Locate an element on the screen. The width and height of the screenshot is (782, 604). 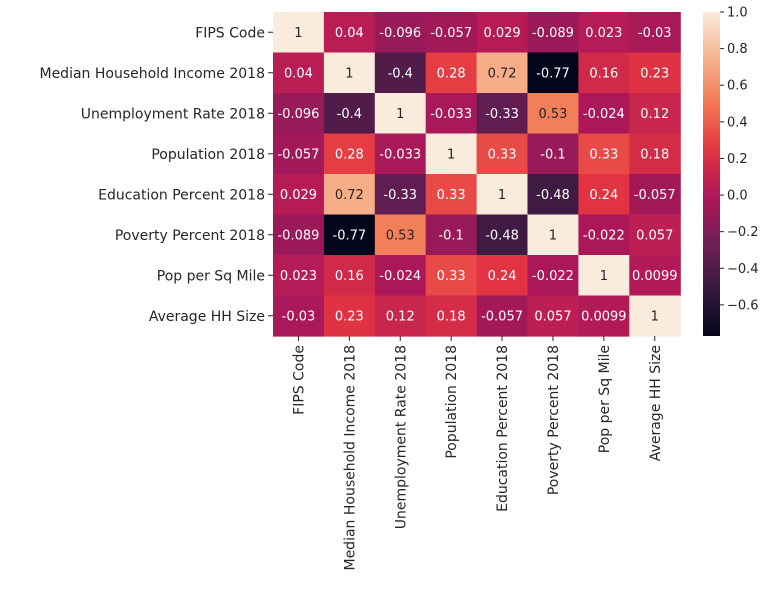
cell-value: -0.033 is located at coordinates (451, 114).